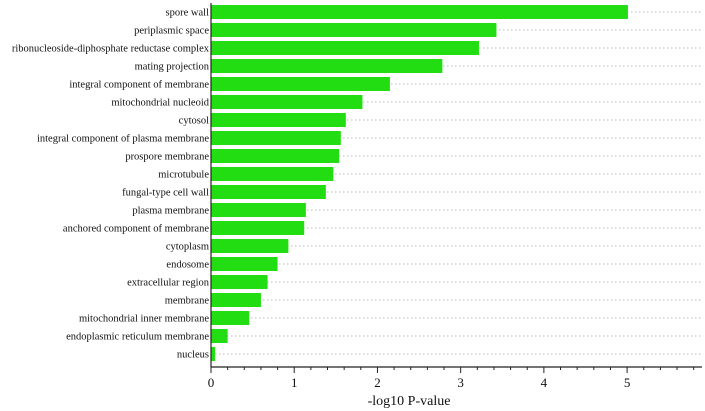 The height and width of the screenshot is (411, 705). I want to click on x-tick-label: 1, so click(294, 382).